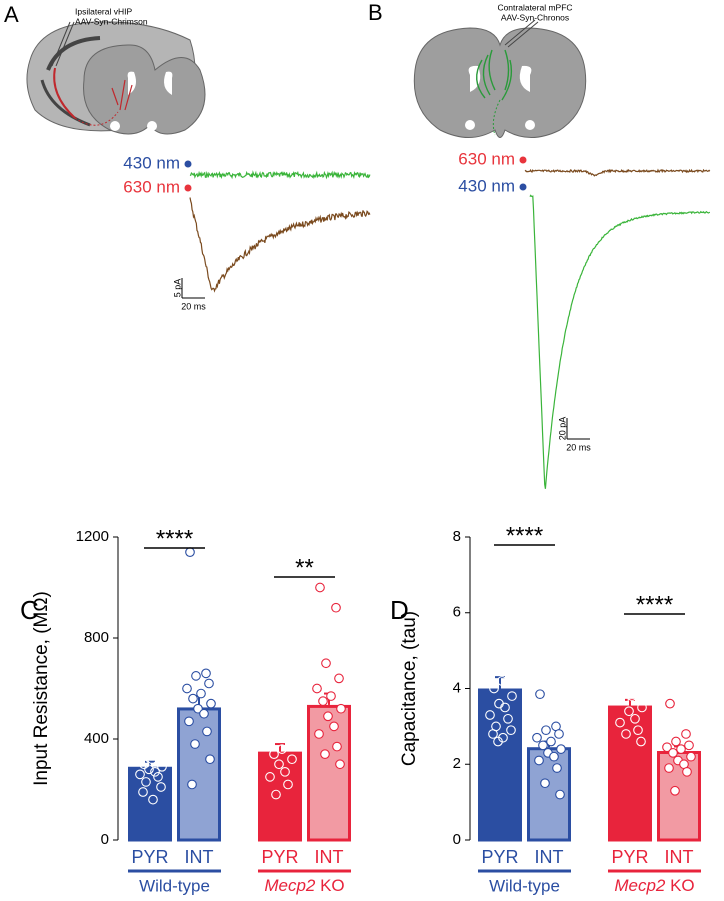  I want to click on panel-label: D, so click(399, 610).